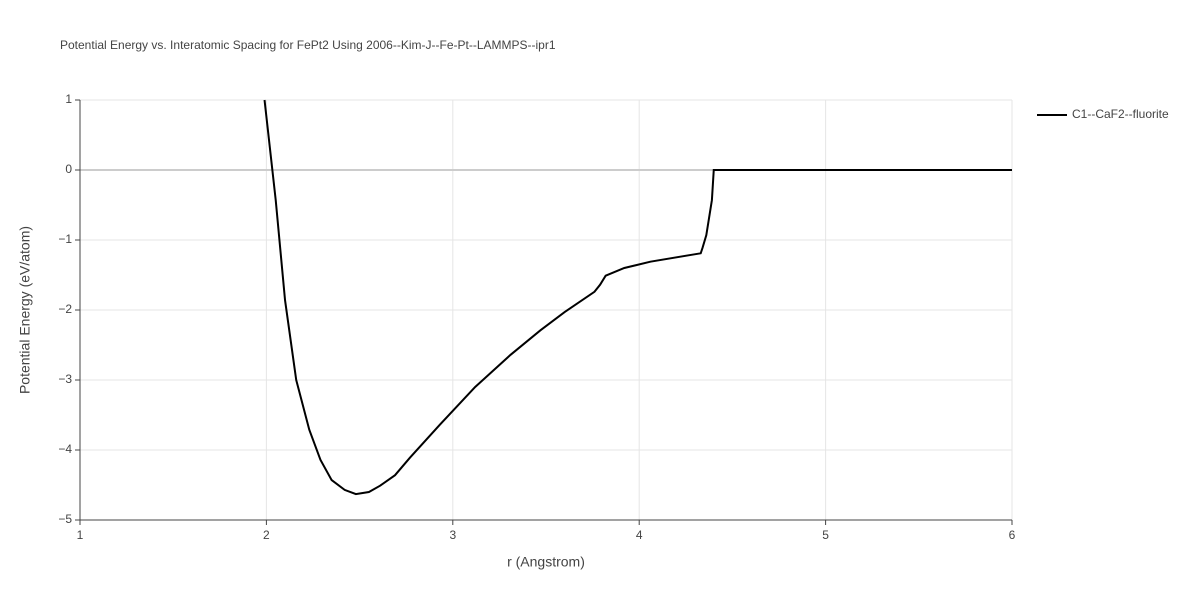 The width and height of the screenshot is (1200, 600). What do you see at coordinates (65, 239) in the screenshot?
I see `y-tick-label: −1` at bounding box center [65, 239].